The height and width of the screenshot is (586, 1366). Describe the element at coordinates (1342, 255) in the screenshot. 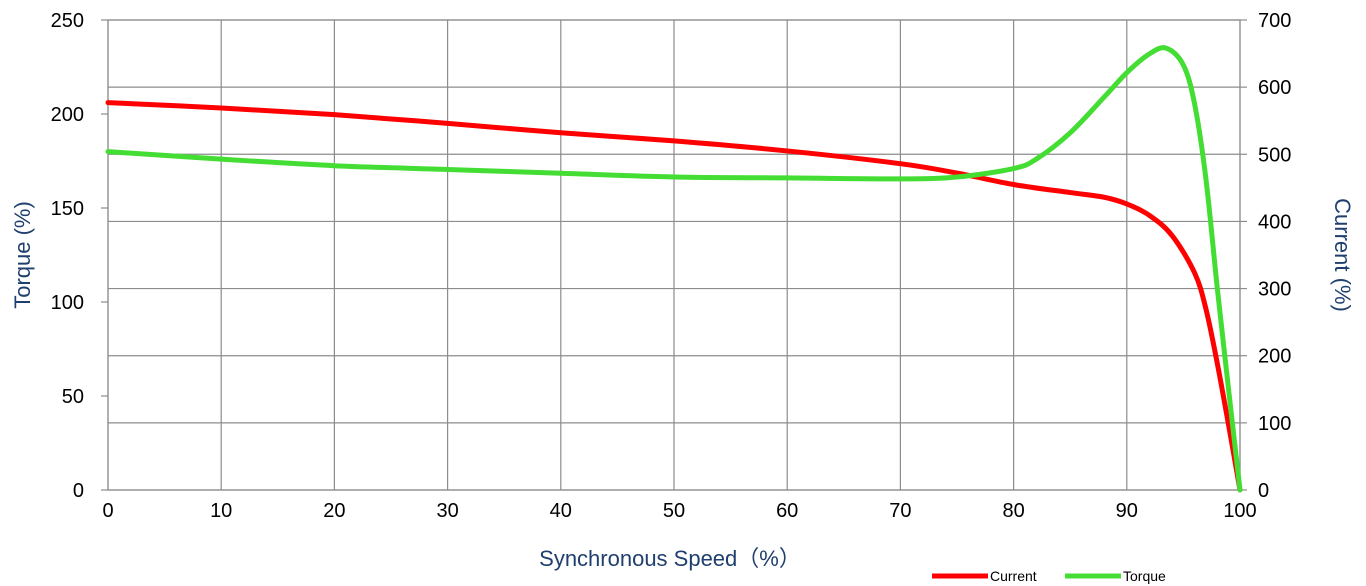

I see `y-right-axis-title: Current (%)` at that location.